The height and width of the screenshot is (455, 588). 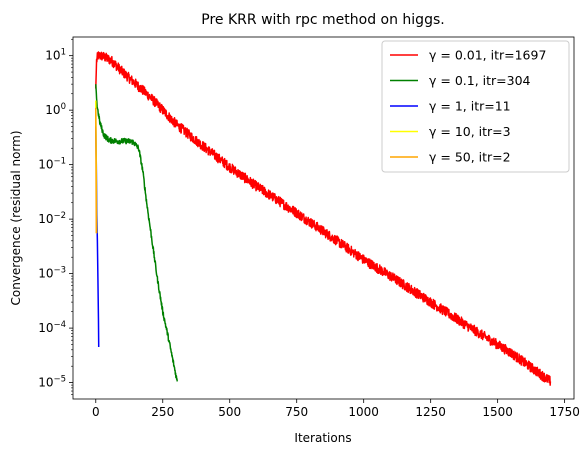 What do you see at coordinates (470, 131) in the screenshot?
I see `legend-label: γ = 10, itr=3` at bounding box center [470, 131].